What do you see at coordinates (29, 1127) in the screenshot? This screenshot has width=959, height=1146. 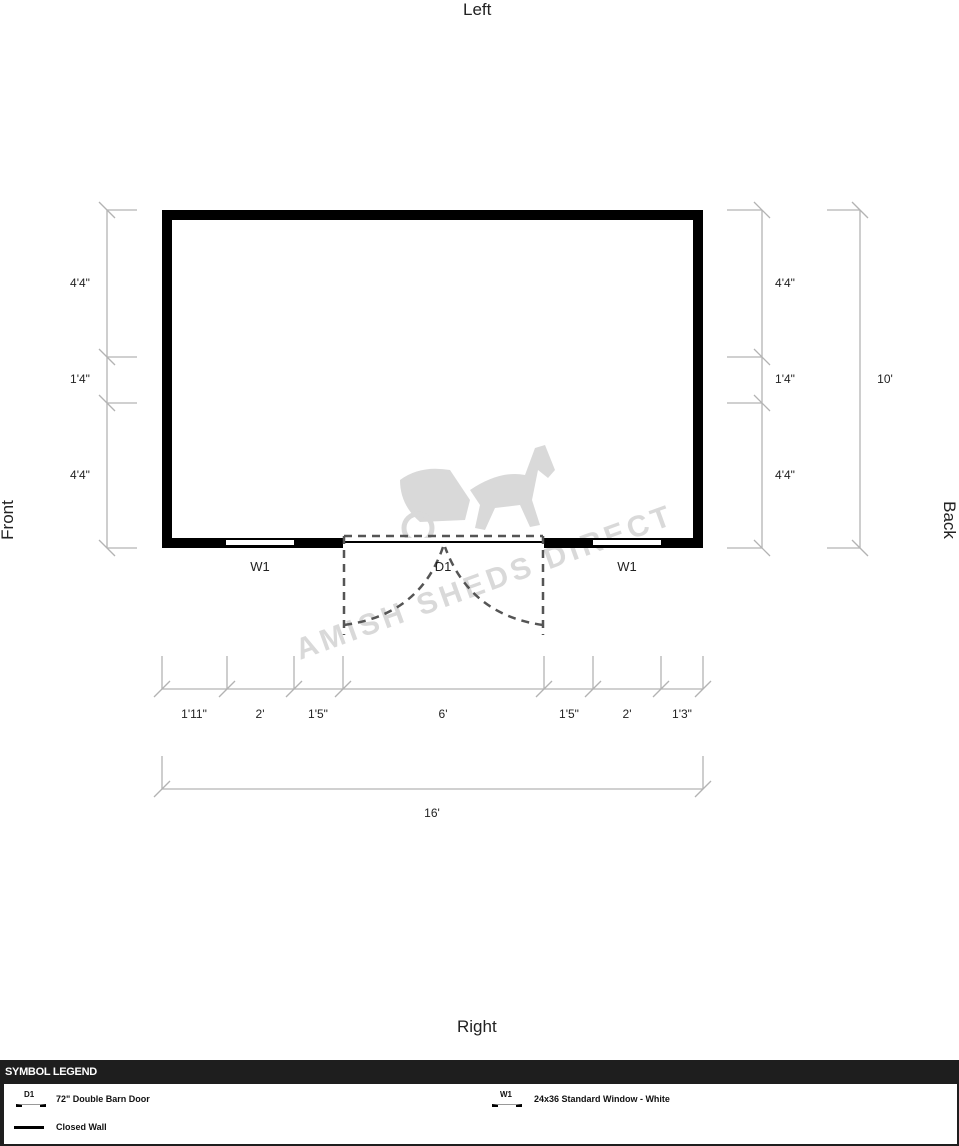 I see `closed-wall-symbol-icon` at bounding box center [29, 1127].